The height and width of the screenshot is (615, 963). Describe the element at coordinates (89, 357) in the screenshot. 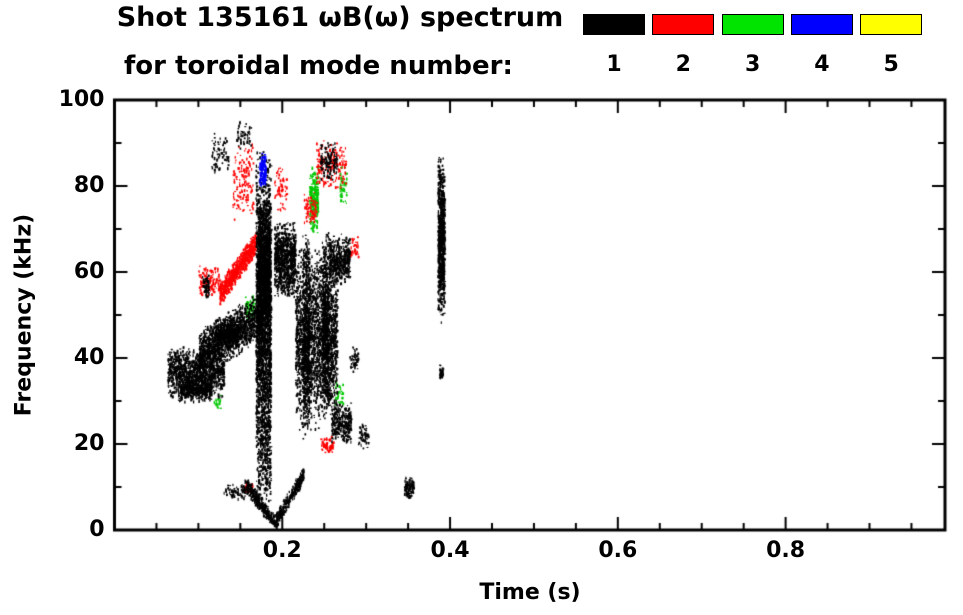

I see `y-tick-label: 40` at that location.